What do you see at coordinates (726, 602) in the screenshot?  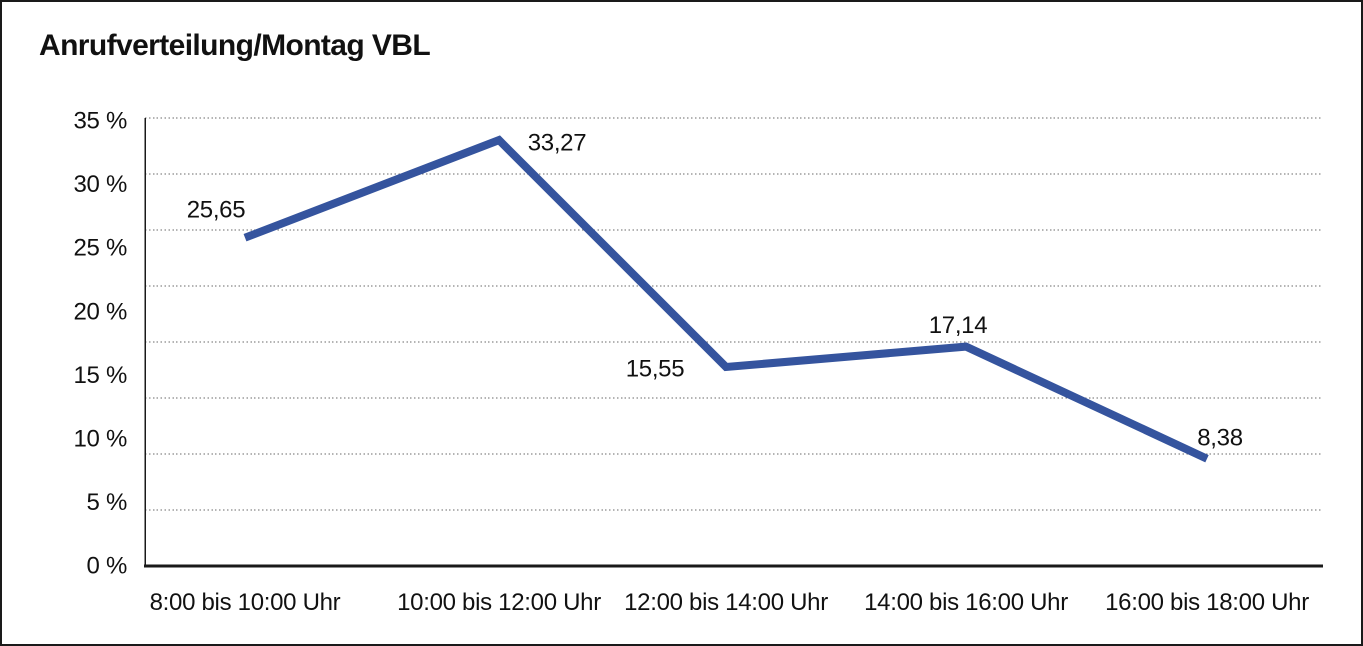 I see `x-category-label: 12:00 bis 14:00 Uhr` at bounding box center [726, 602].